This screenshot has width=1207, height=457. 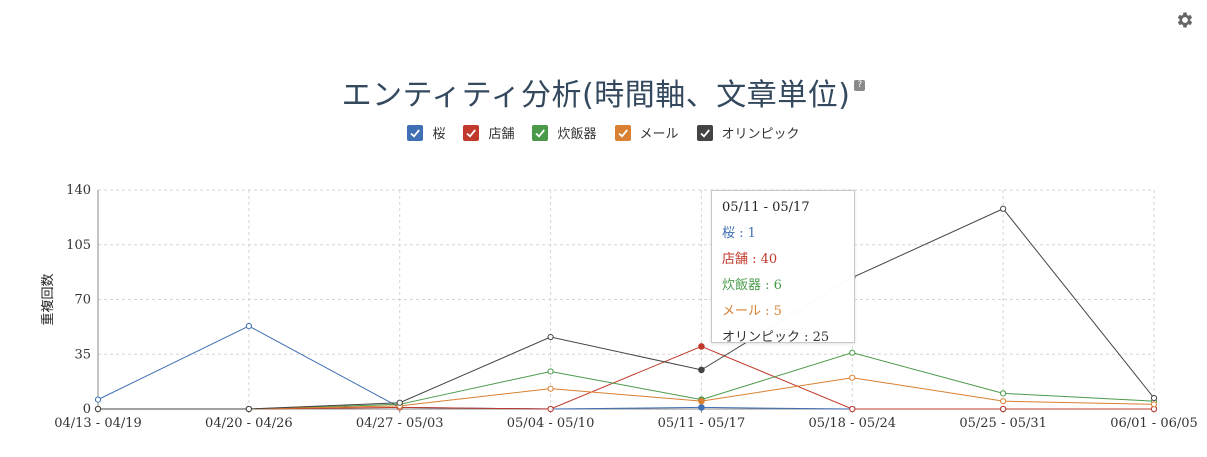 What do you see at coordinates (82, 354) in the screenshot?
I see `y-tick-label: 35` at bounding box center [82, 354].